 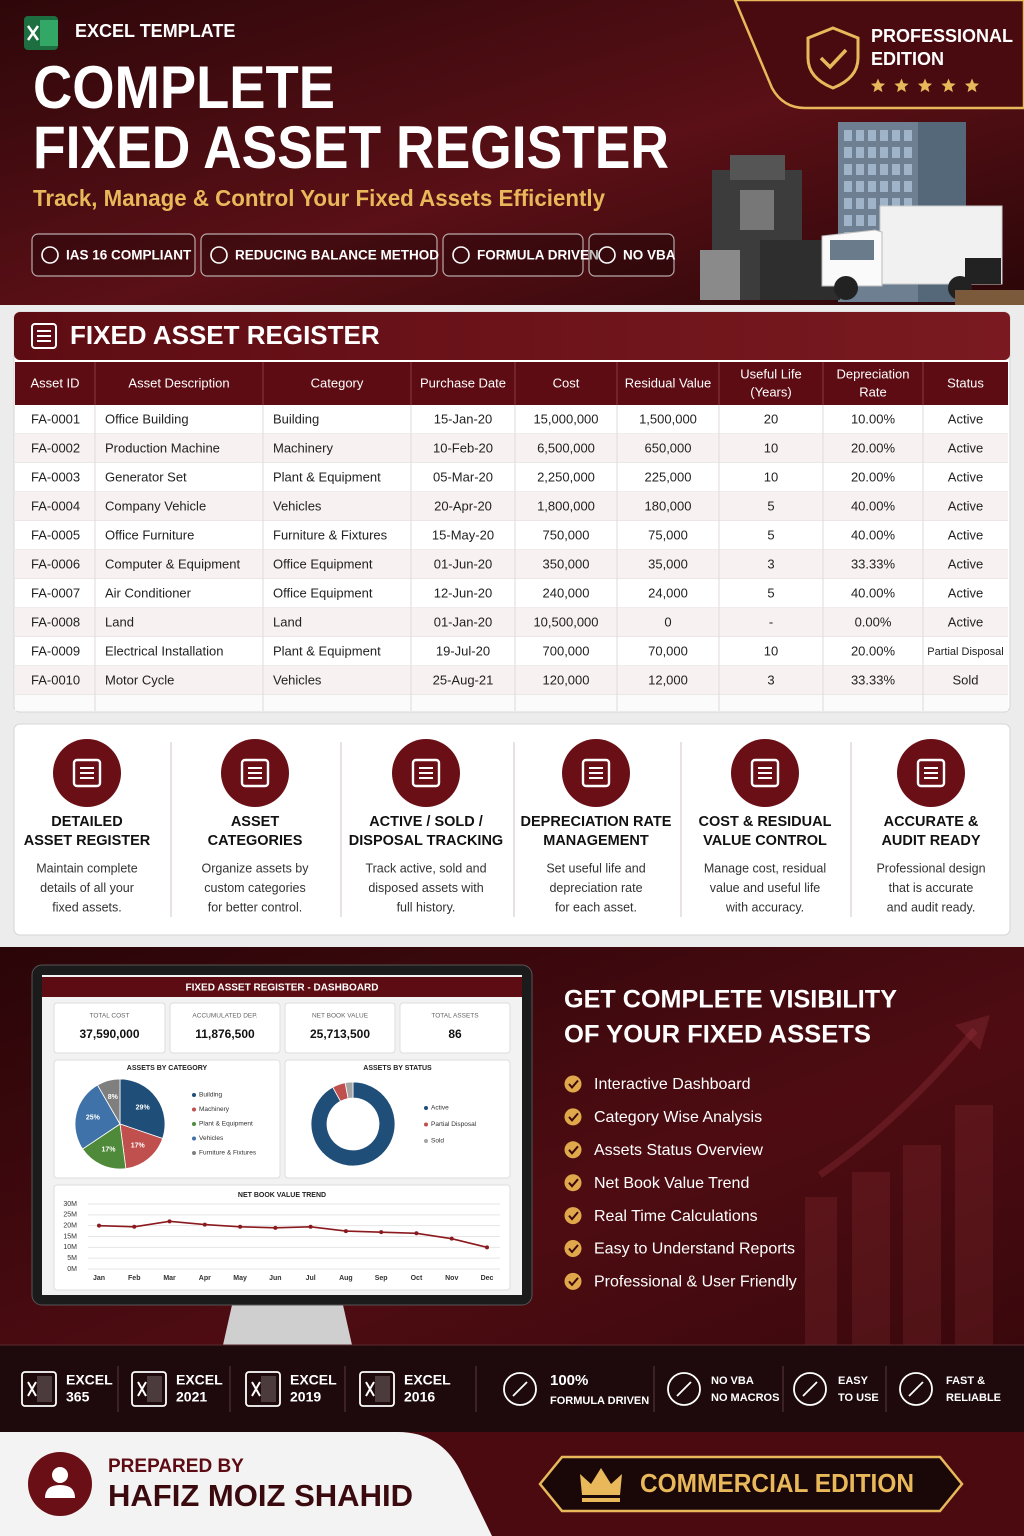 What do you see at coordinates (765, 888) in the screenshot?
I see `feature-text: value and useful life` at bounding box center [765, 888].